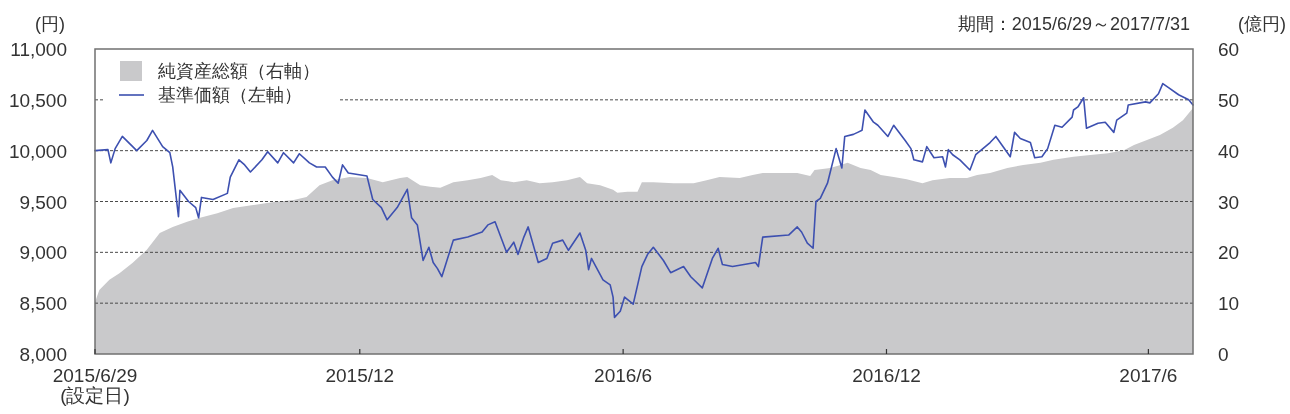  Describe the element at coordinates (230, 95) in the screenshot. I see `legend-label: 基準価額（左軸）` at that location.